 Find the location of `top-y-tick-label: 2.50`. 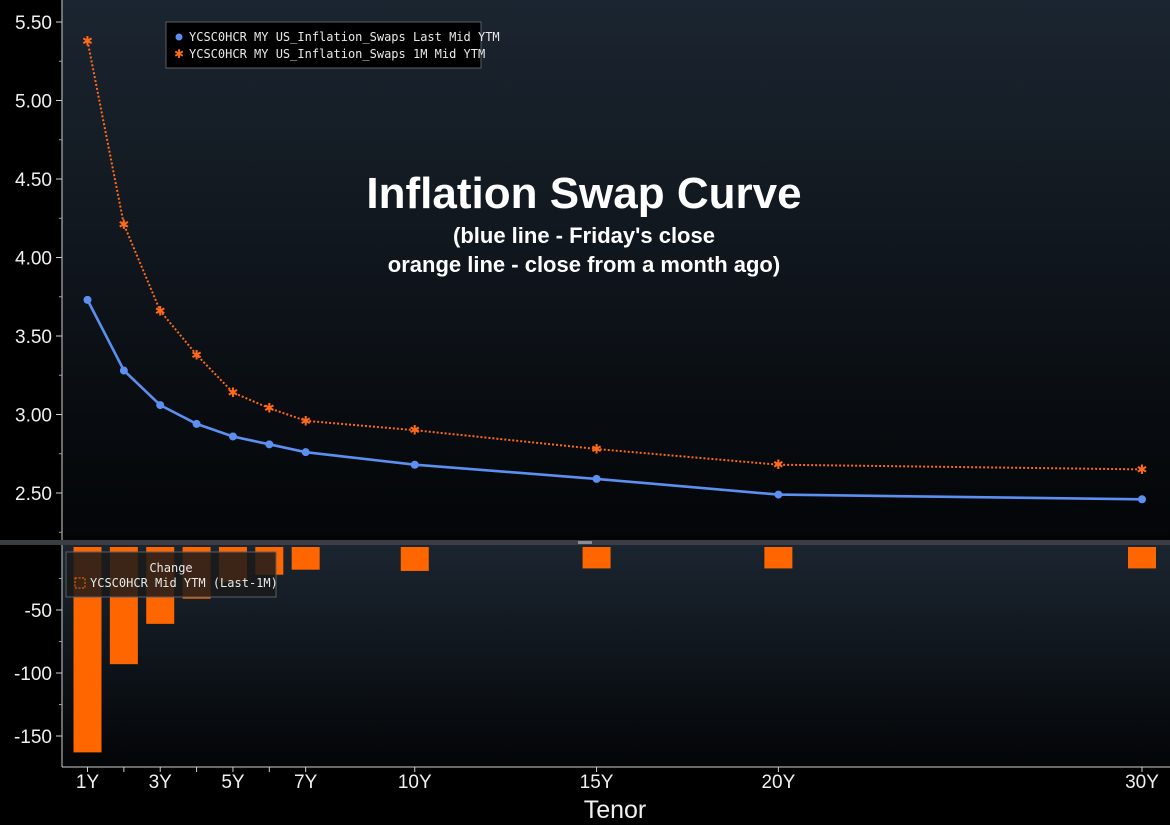

top-y-tick-label: 2.50 is located at coordinates (33, 494).